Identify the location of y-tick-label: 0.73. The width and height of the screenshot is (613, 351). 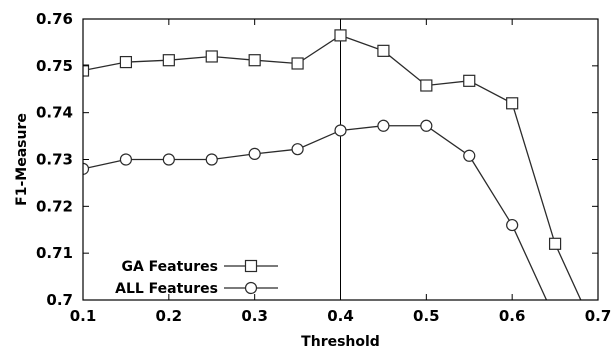
(54, 160).